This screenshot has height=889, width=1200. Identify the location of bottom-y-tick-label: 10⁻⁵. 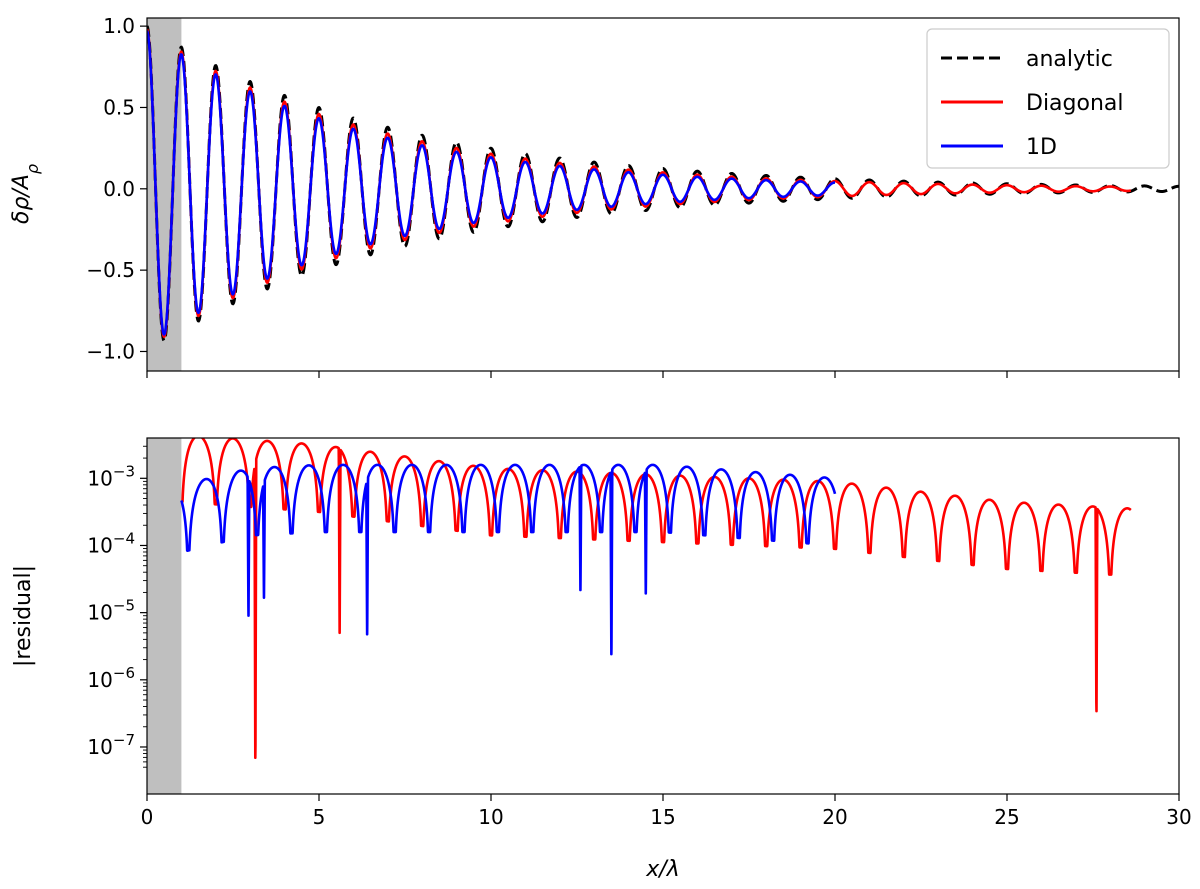
(111, 611).